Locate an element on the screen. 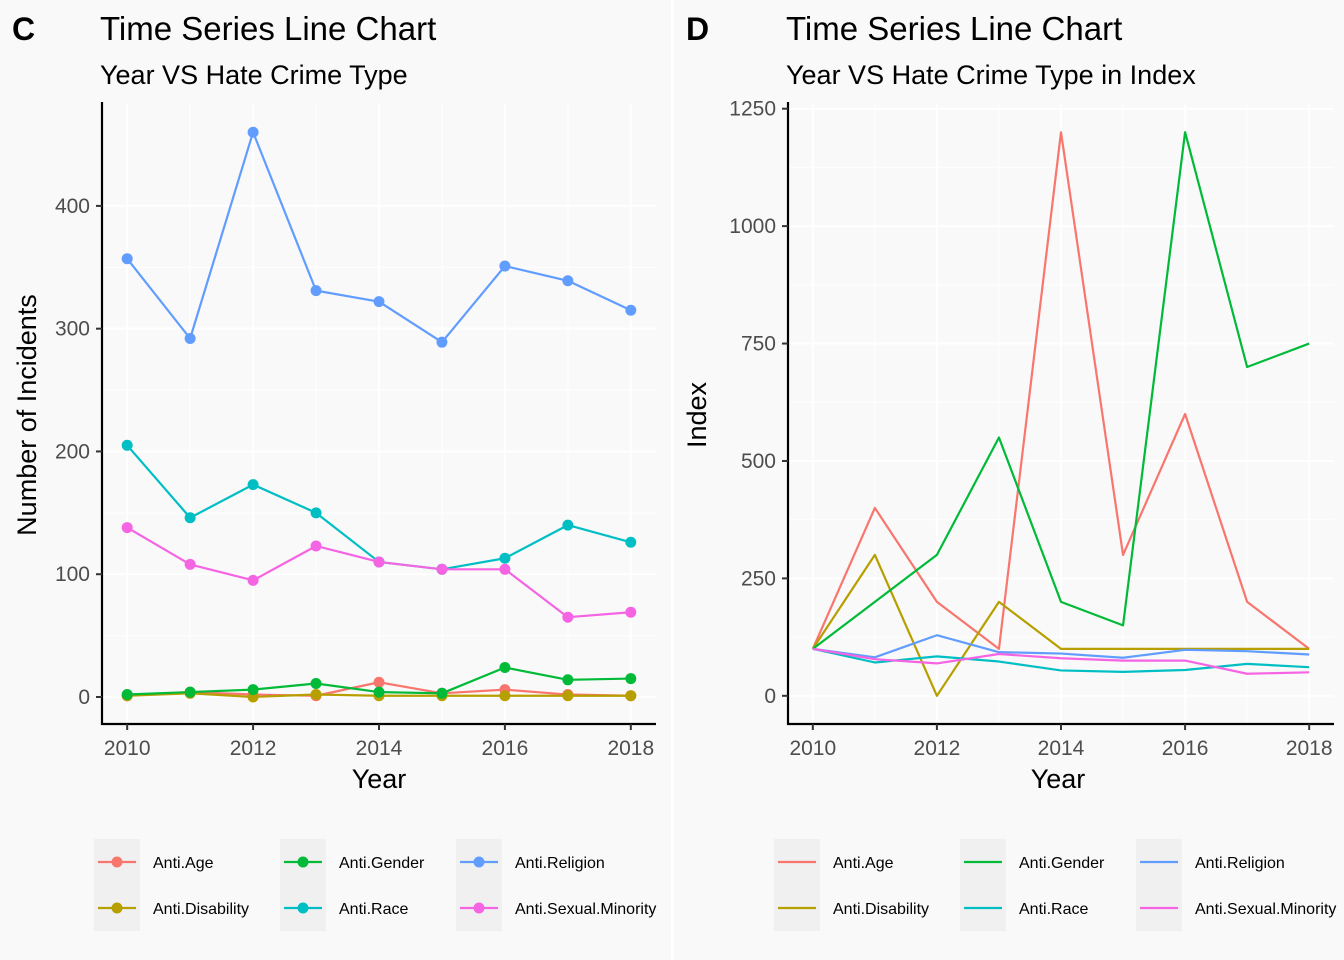  panel-divider is located at coordinates (672, 480).